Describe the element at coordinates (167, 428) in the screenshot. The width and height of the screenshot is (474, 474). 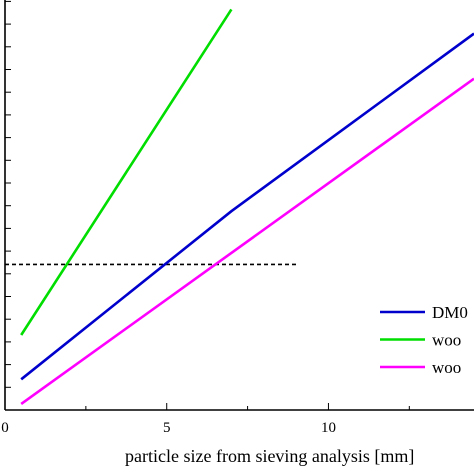
I see `x-tick-label: 5` at that location.